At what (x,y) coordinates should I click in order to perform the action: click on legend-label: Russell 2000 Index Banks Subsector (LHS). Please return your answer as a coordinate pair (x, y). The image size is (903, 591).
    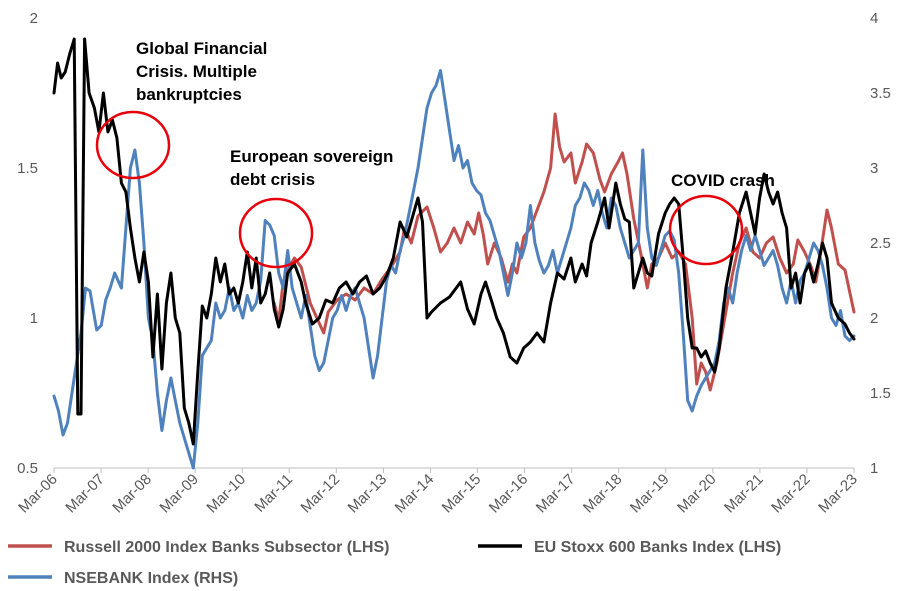
    Looking at the image, I should click on (226, 547).